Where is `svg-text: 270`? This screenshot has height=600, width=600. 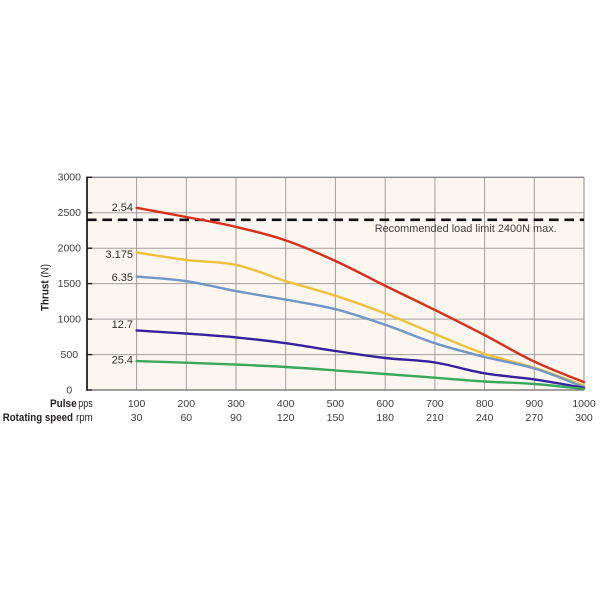
svg-text: 270 is located at coordinates (535, 418).